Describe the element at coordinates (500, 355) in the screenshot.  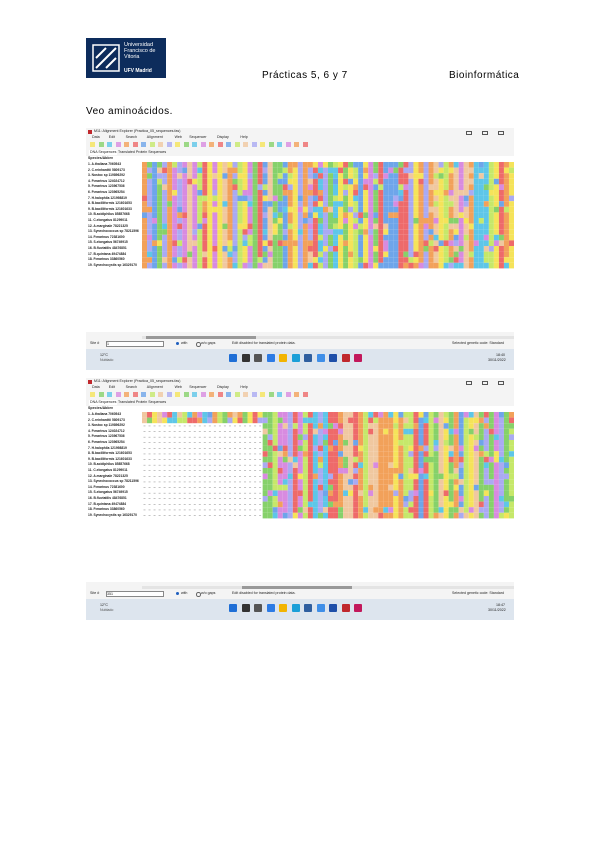
I see `clock-time: 18:40` at that location.